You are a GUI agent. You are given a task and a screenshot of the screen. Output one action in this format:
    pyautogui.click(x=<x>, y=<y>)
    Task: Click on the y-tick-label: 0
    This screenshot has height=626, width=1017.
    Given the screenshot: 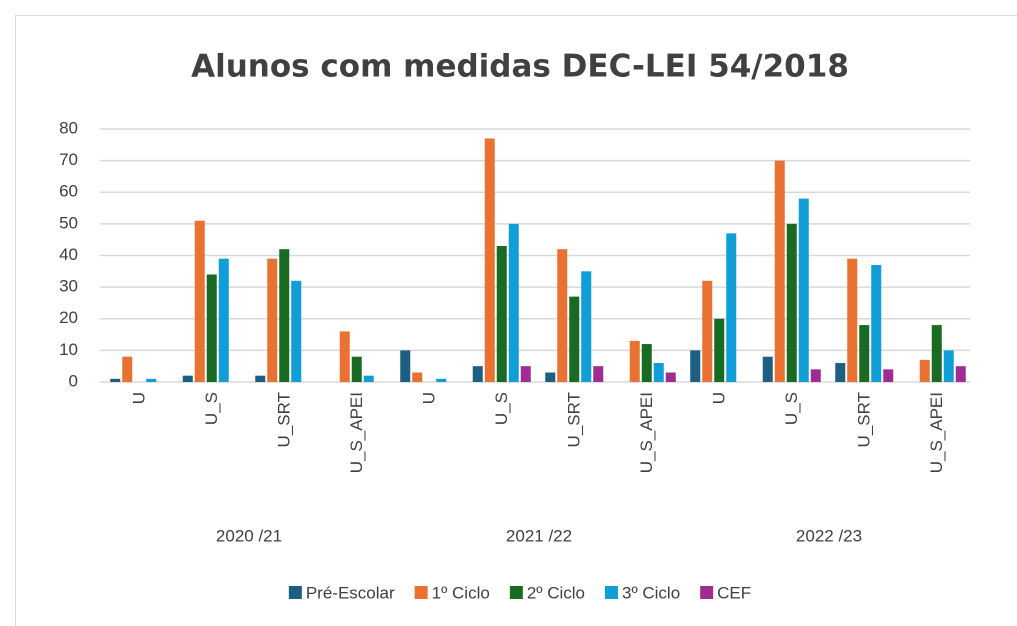 What is the action you would take?
    pyautogui.click(x=73, y=380)
    